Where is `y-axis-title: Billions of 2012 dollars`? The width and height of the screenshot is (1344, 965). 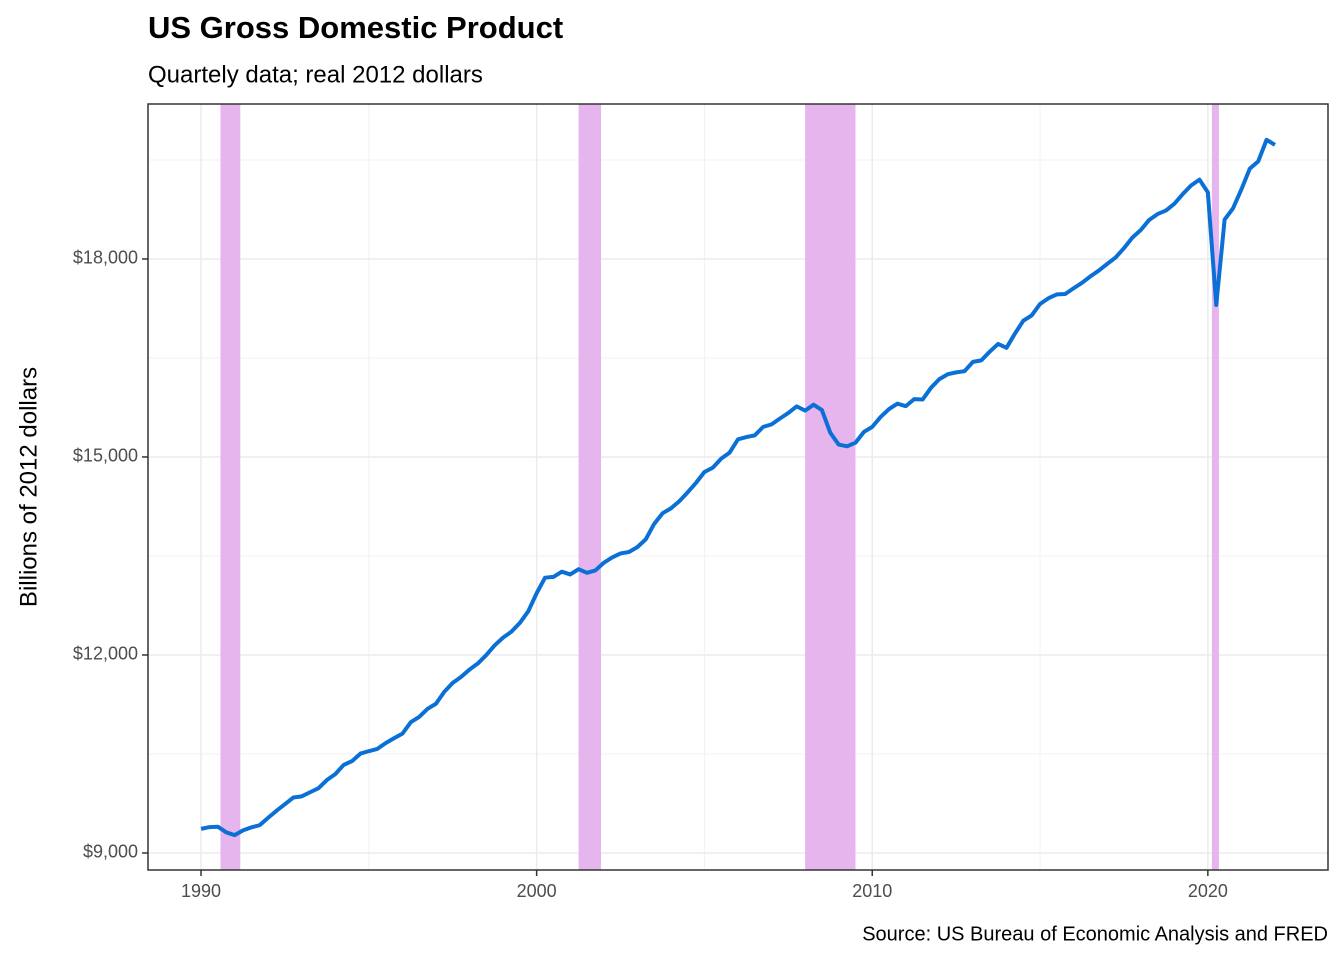 y-axis-title: Billions of 2012 dollars is located at coordinates (28, 487).